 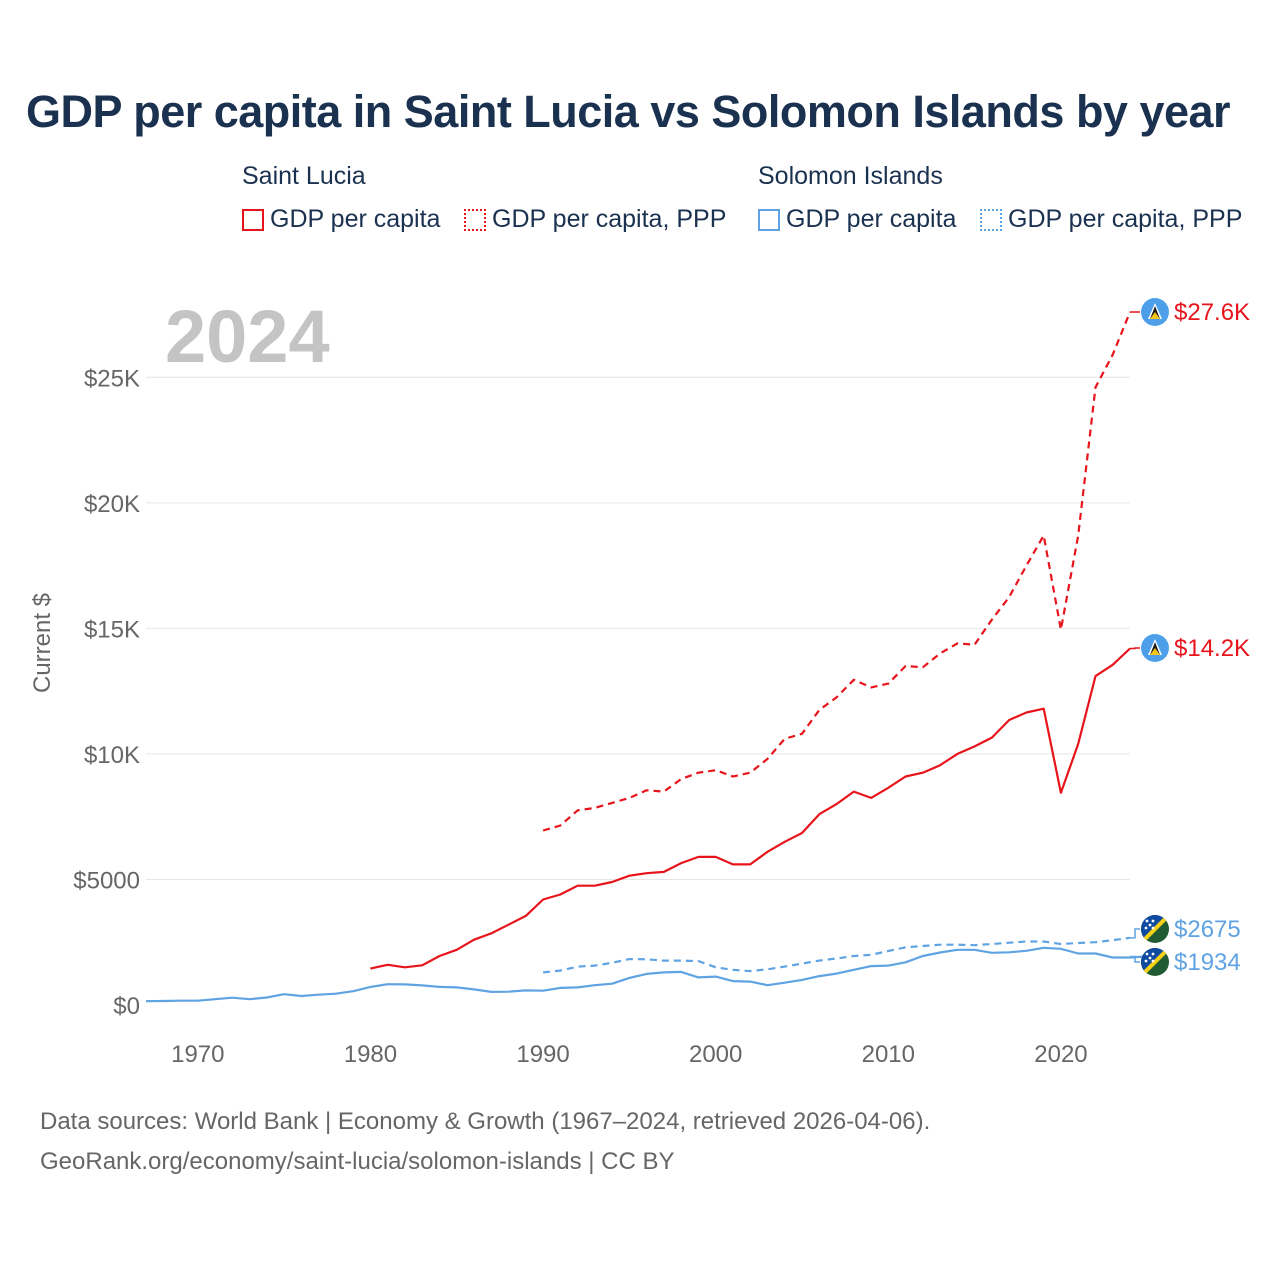 What do you see at coordinates (1207, 962) in the screenshot?
I see `end-label: $1934` at bounding box center [1207, 962].